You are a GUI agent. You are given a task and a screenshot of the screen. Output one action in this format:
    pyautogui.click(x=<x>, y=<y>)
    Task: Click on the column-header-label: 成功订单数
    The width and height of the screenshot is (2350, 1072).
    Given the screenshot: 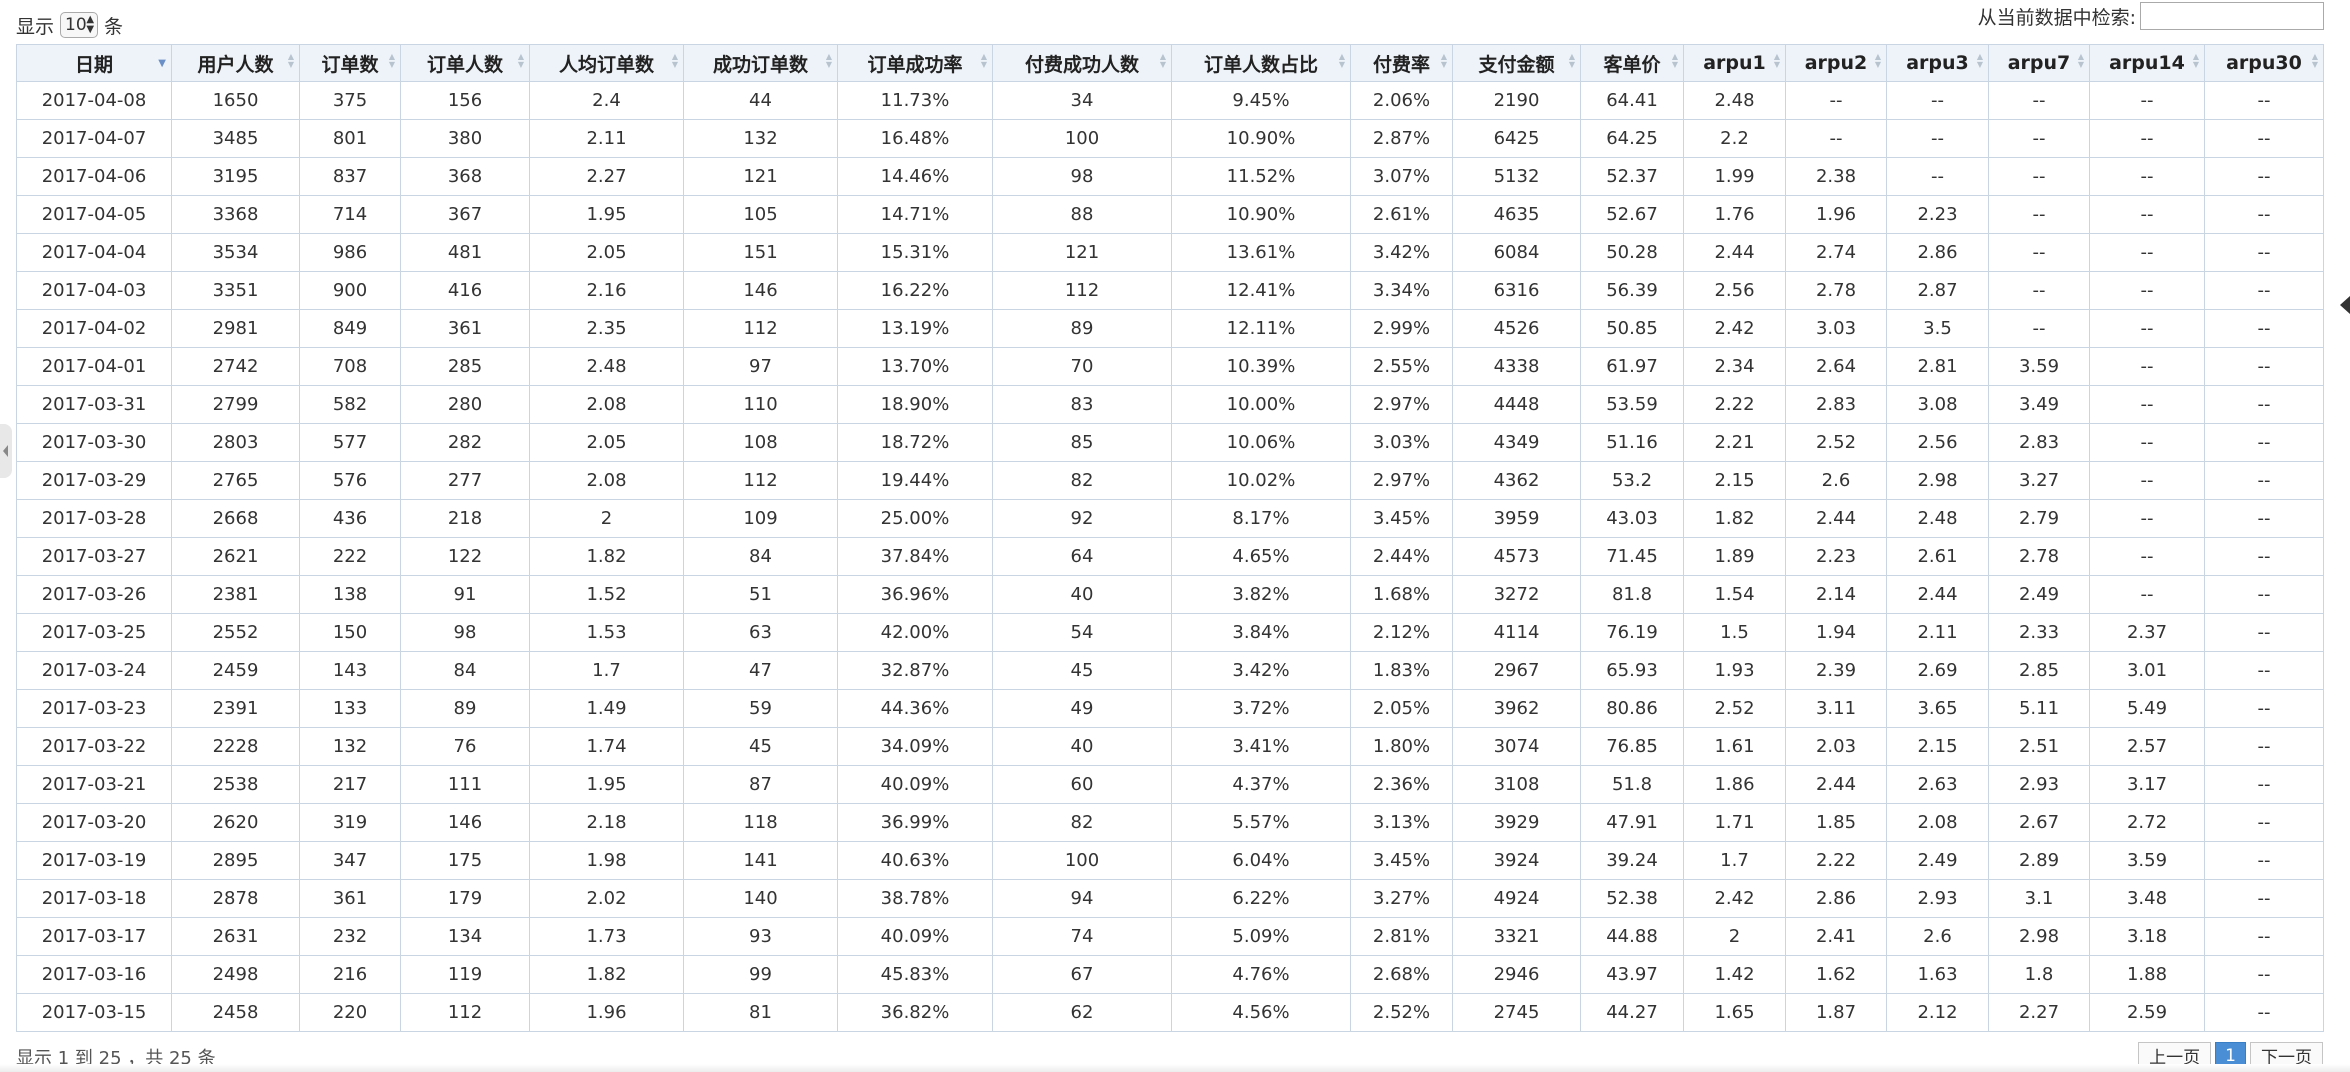 What is the action you would take?
    pyautogui.click(x=760, y=64)
    